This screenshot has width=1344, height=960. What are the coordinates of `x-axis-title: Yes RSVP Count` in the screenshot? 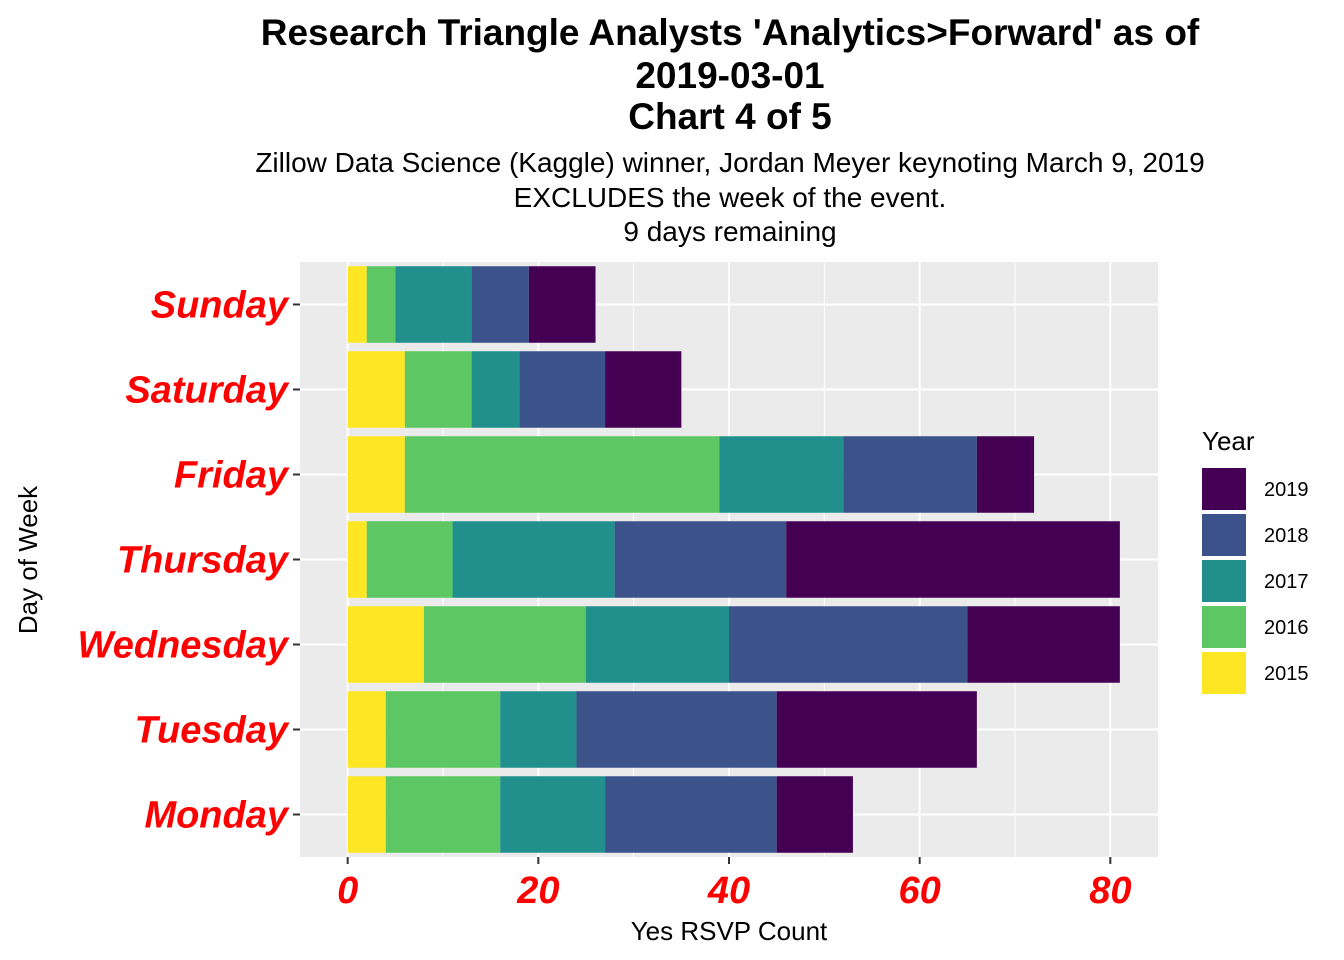 It's located at (729, 931).